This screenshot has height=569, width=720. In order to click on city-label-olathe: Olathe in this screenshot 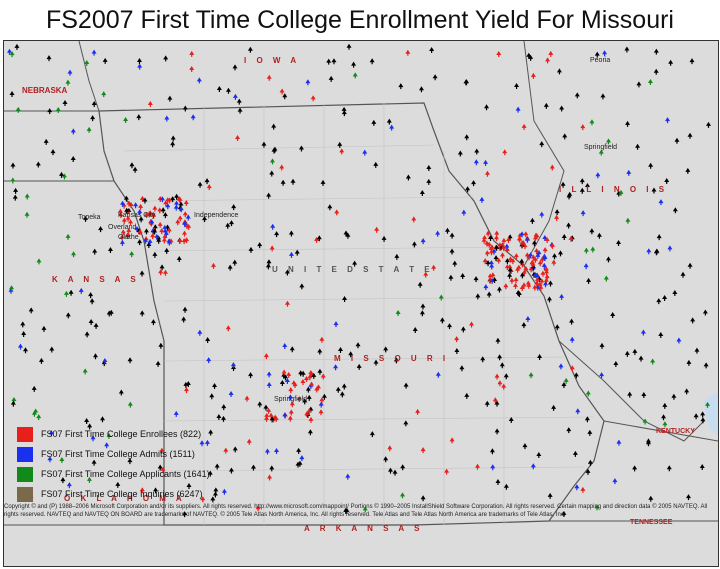, I will do `click(128, 237)`.